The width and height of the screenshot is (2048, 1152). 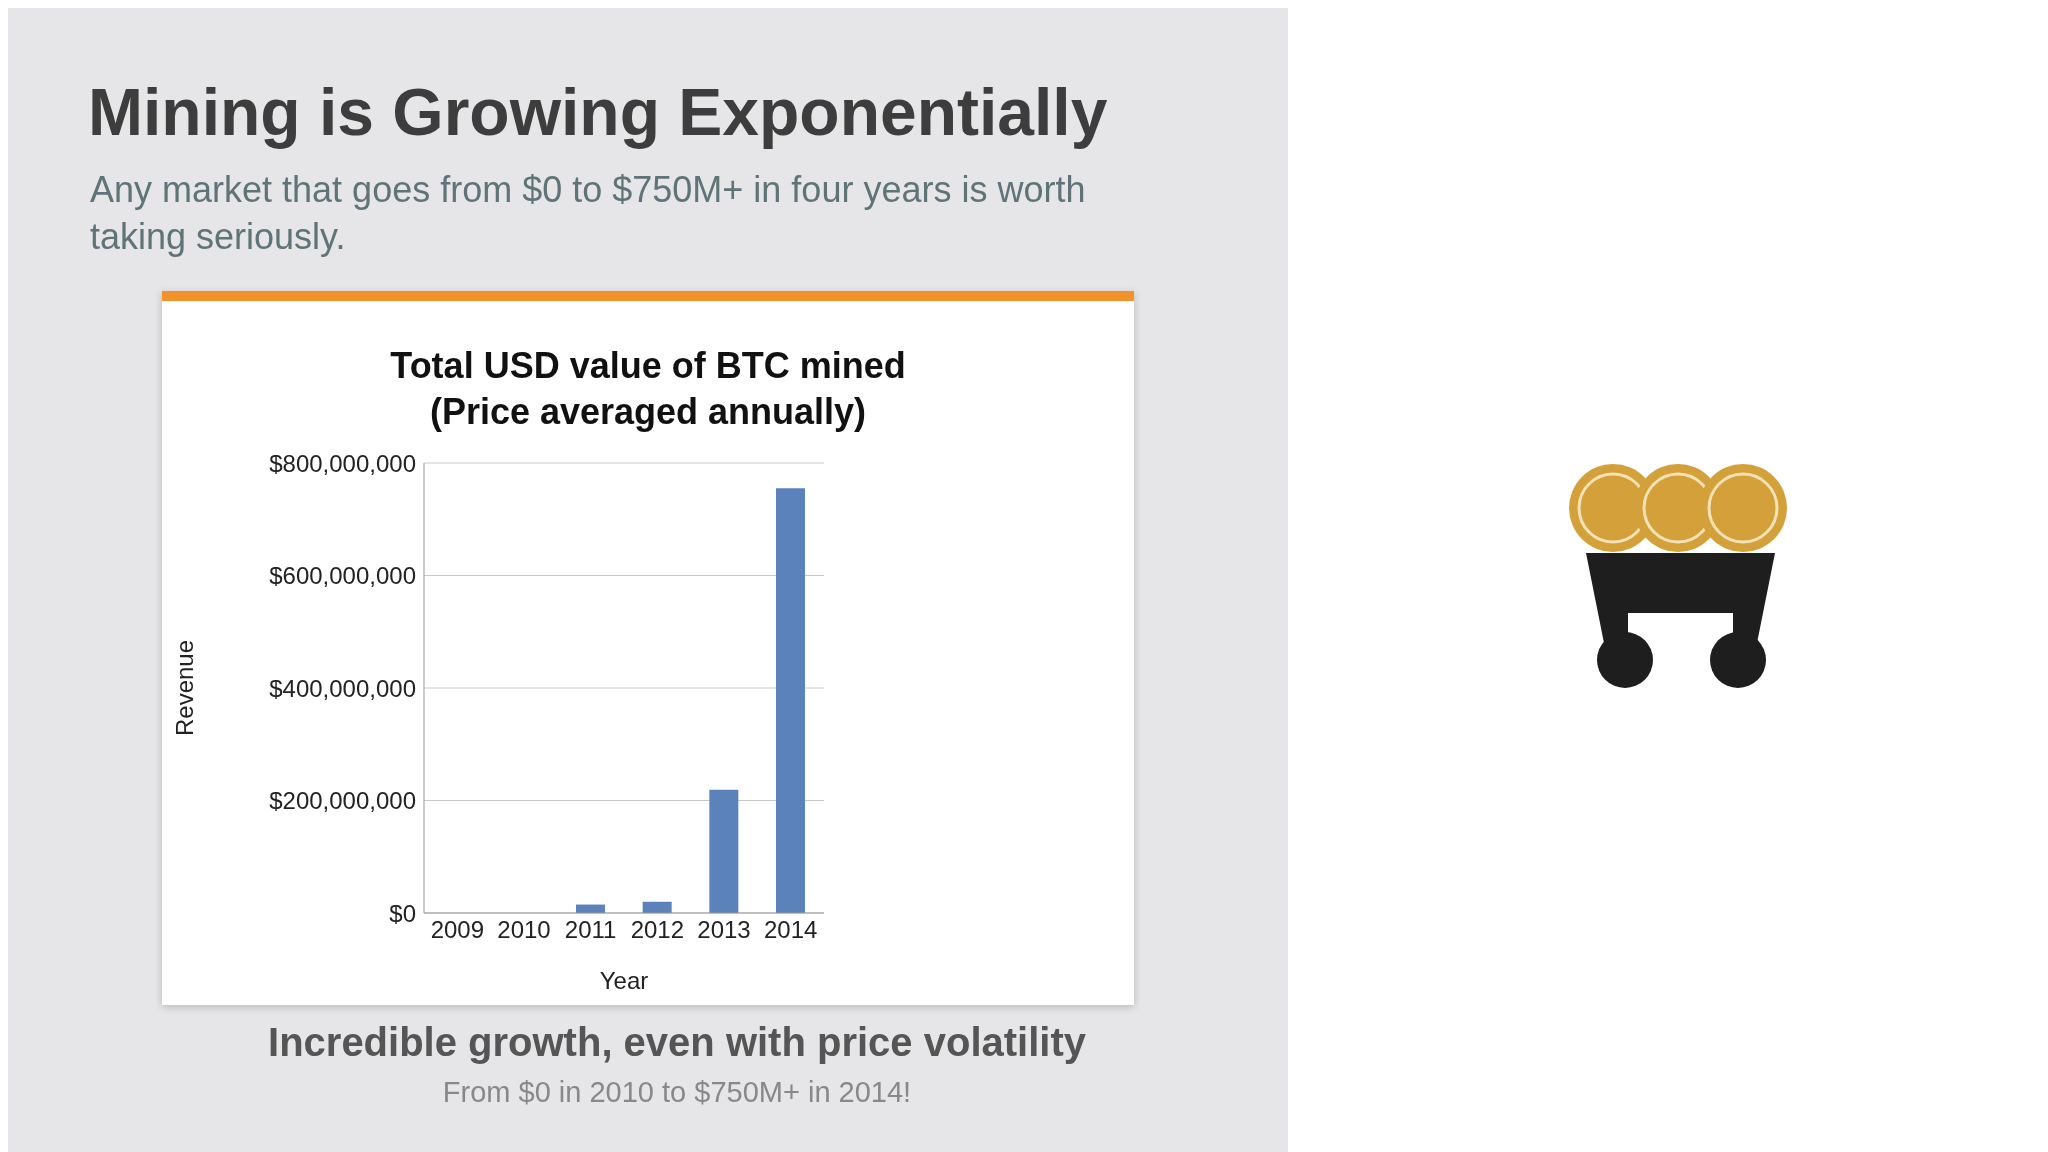 I want to click on y-axis-title: Revenue, so click(x=184, y=688).